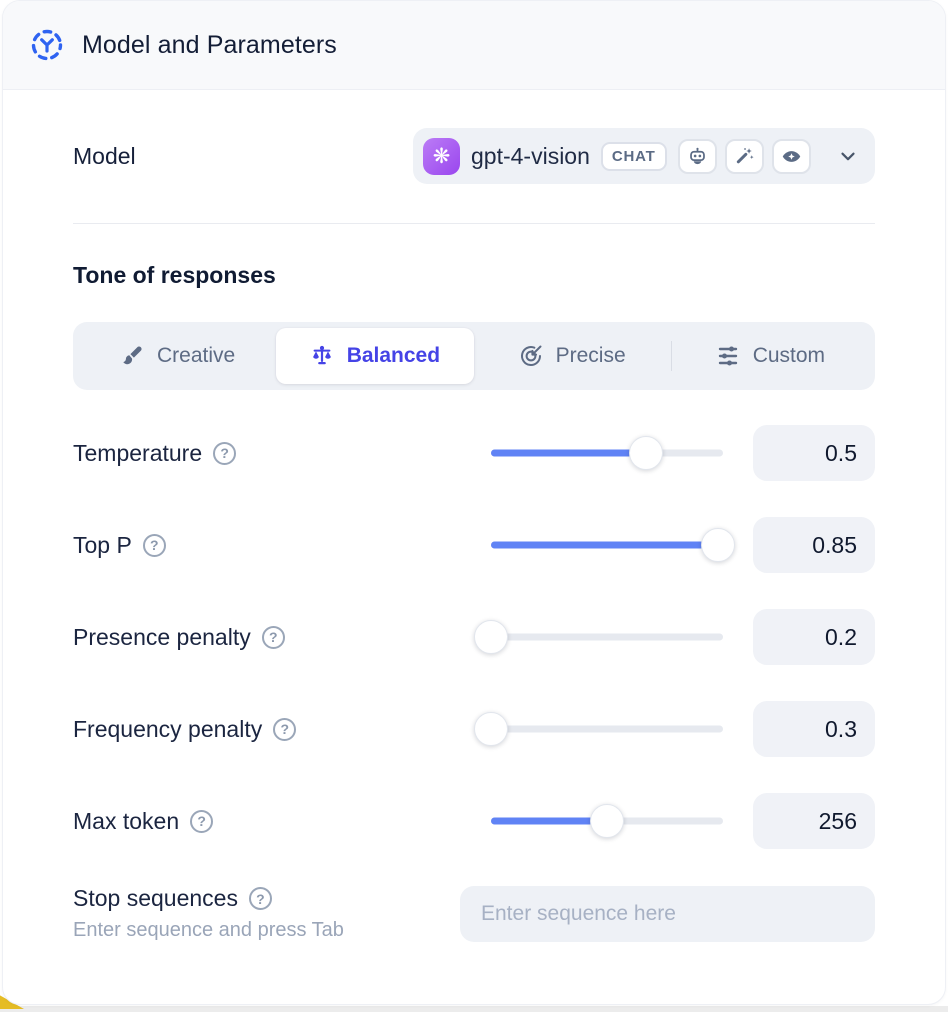 The width and height of the screenshot is (948, 1012). Describe the element at coordinates (530, 155) in the screenshot. I see `selected-model-name: gpt-4-vision` at that location.